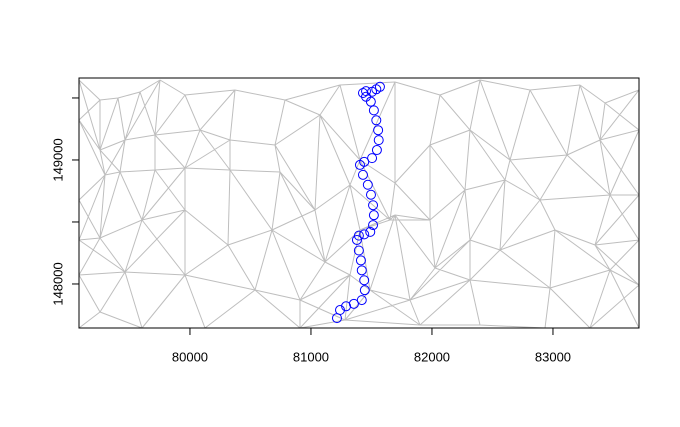  Describe the element at coordinates (57, 283) in the screenshot. I see `y-tick-label: 148000` at that location.